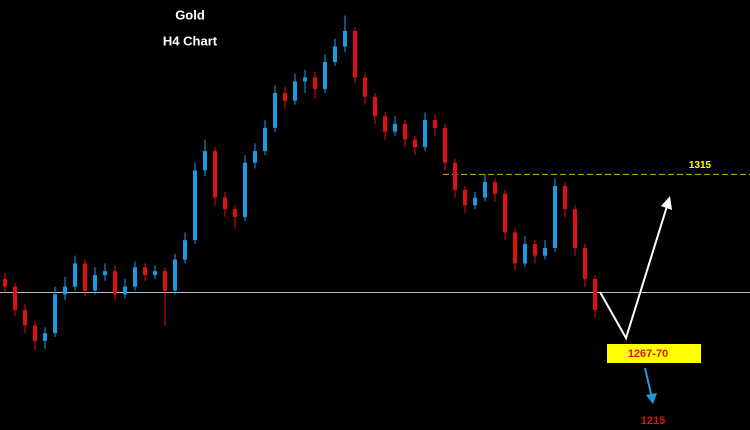 Image resolution: width=750 pixels, height=430 pixels. Describe the element at coordinates (190, 14) in the screenshot. I see `chart-title: Gold` at that location.